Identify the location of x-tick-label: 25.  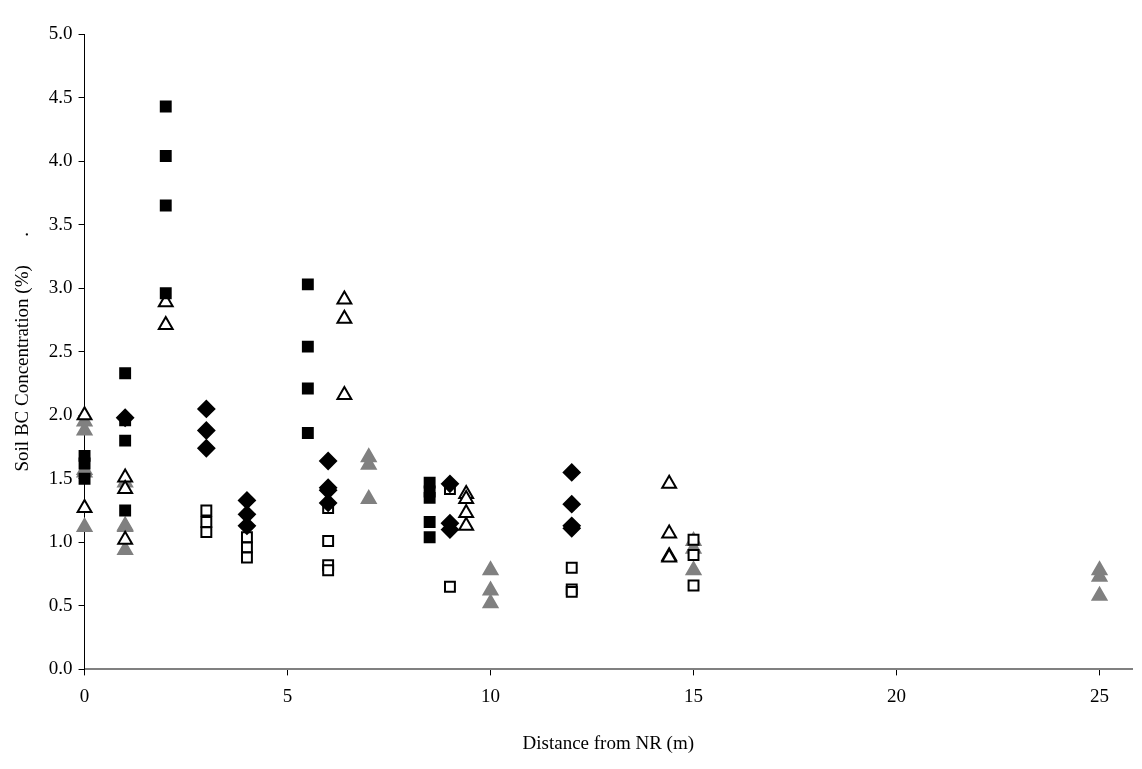
(1100, 695).